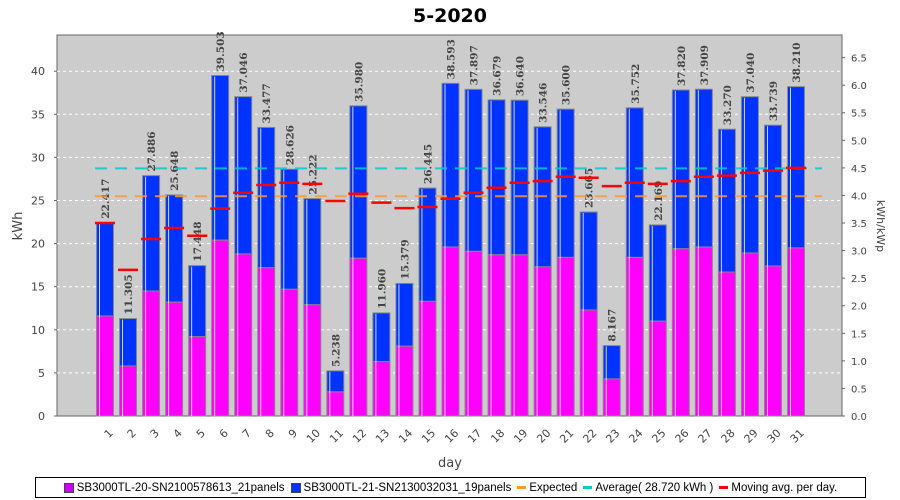 The image size is (900, 500). I want to click on y2-tick-label: 6.0, so click(859, 86).